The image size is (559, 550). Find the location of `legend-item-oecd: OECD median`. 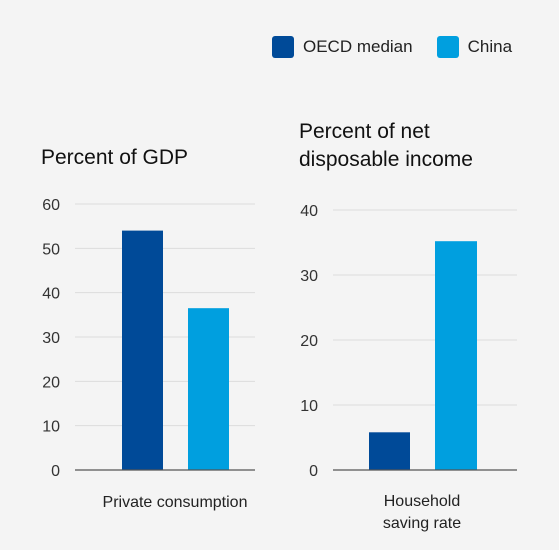

legend-item-oecd: OECD median is located at coordinates (342, 47).